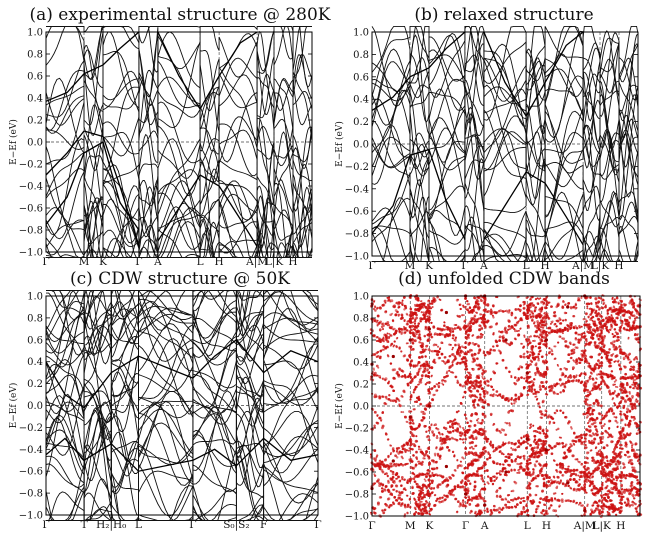  I want to click on k-point-label: A, so click(157, 262).